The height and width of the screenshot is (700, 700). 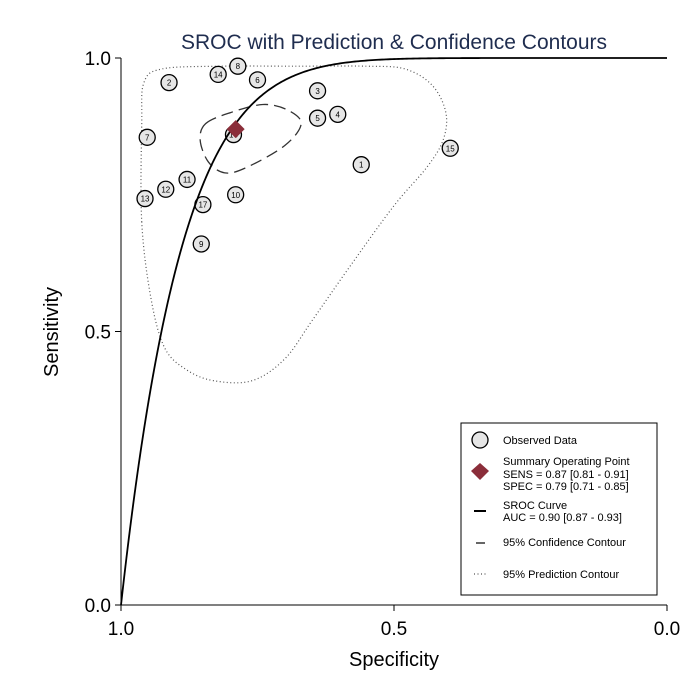 What do you see at coordinates (98, 333) in the screenshot?
I see `y-tick-label: 0.5` at bounding box center [98, 333].